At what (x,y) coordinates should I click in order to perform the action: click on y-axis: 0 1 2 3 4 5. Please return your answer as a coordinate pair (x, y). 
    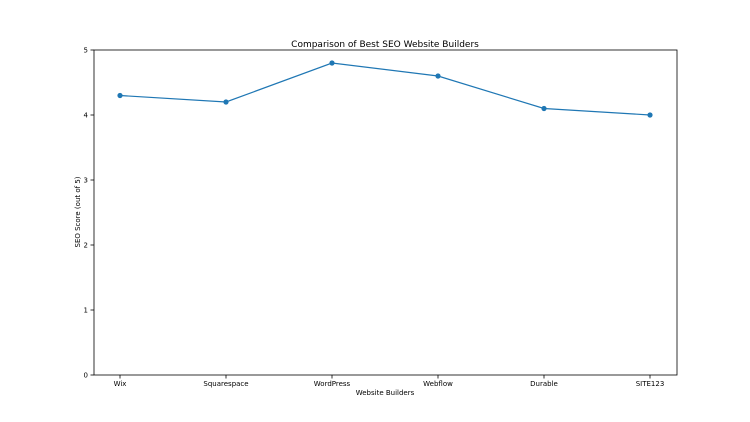
    Looking at the image, I should click on (89, 213).